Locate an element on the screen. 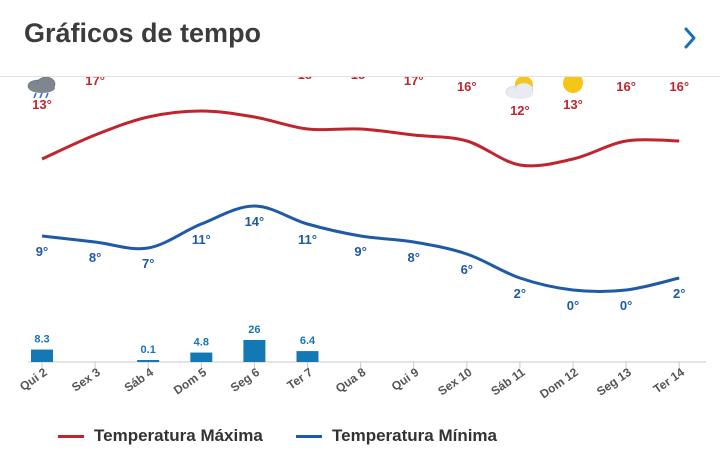  sun-cloud-9-icon-cloud-c is located at coordinates (519, 94).